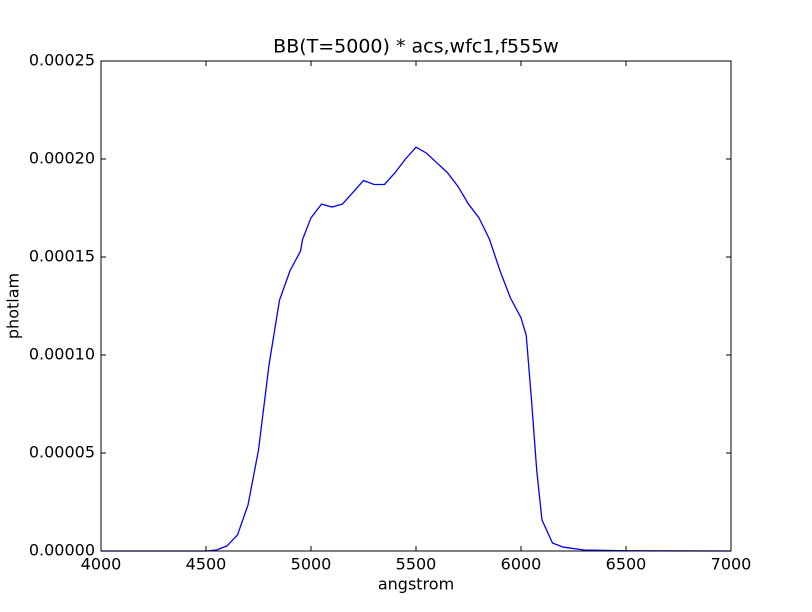 The image size is (812, 612). Describe the element at coordinates (626, 564) in the screenshot. I see `x-tick-label: 6500` at that location.